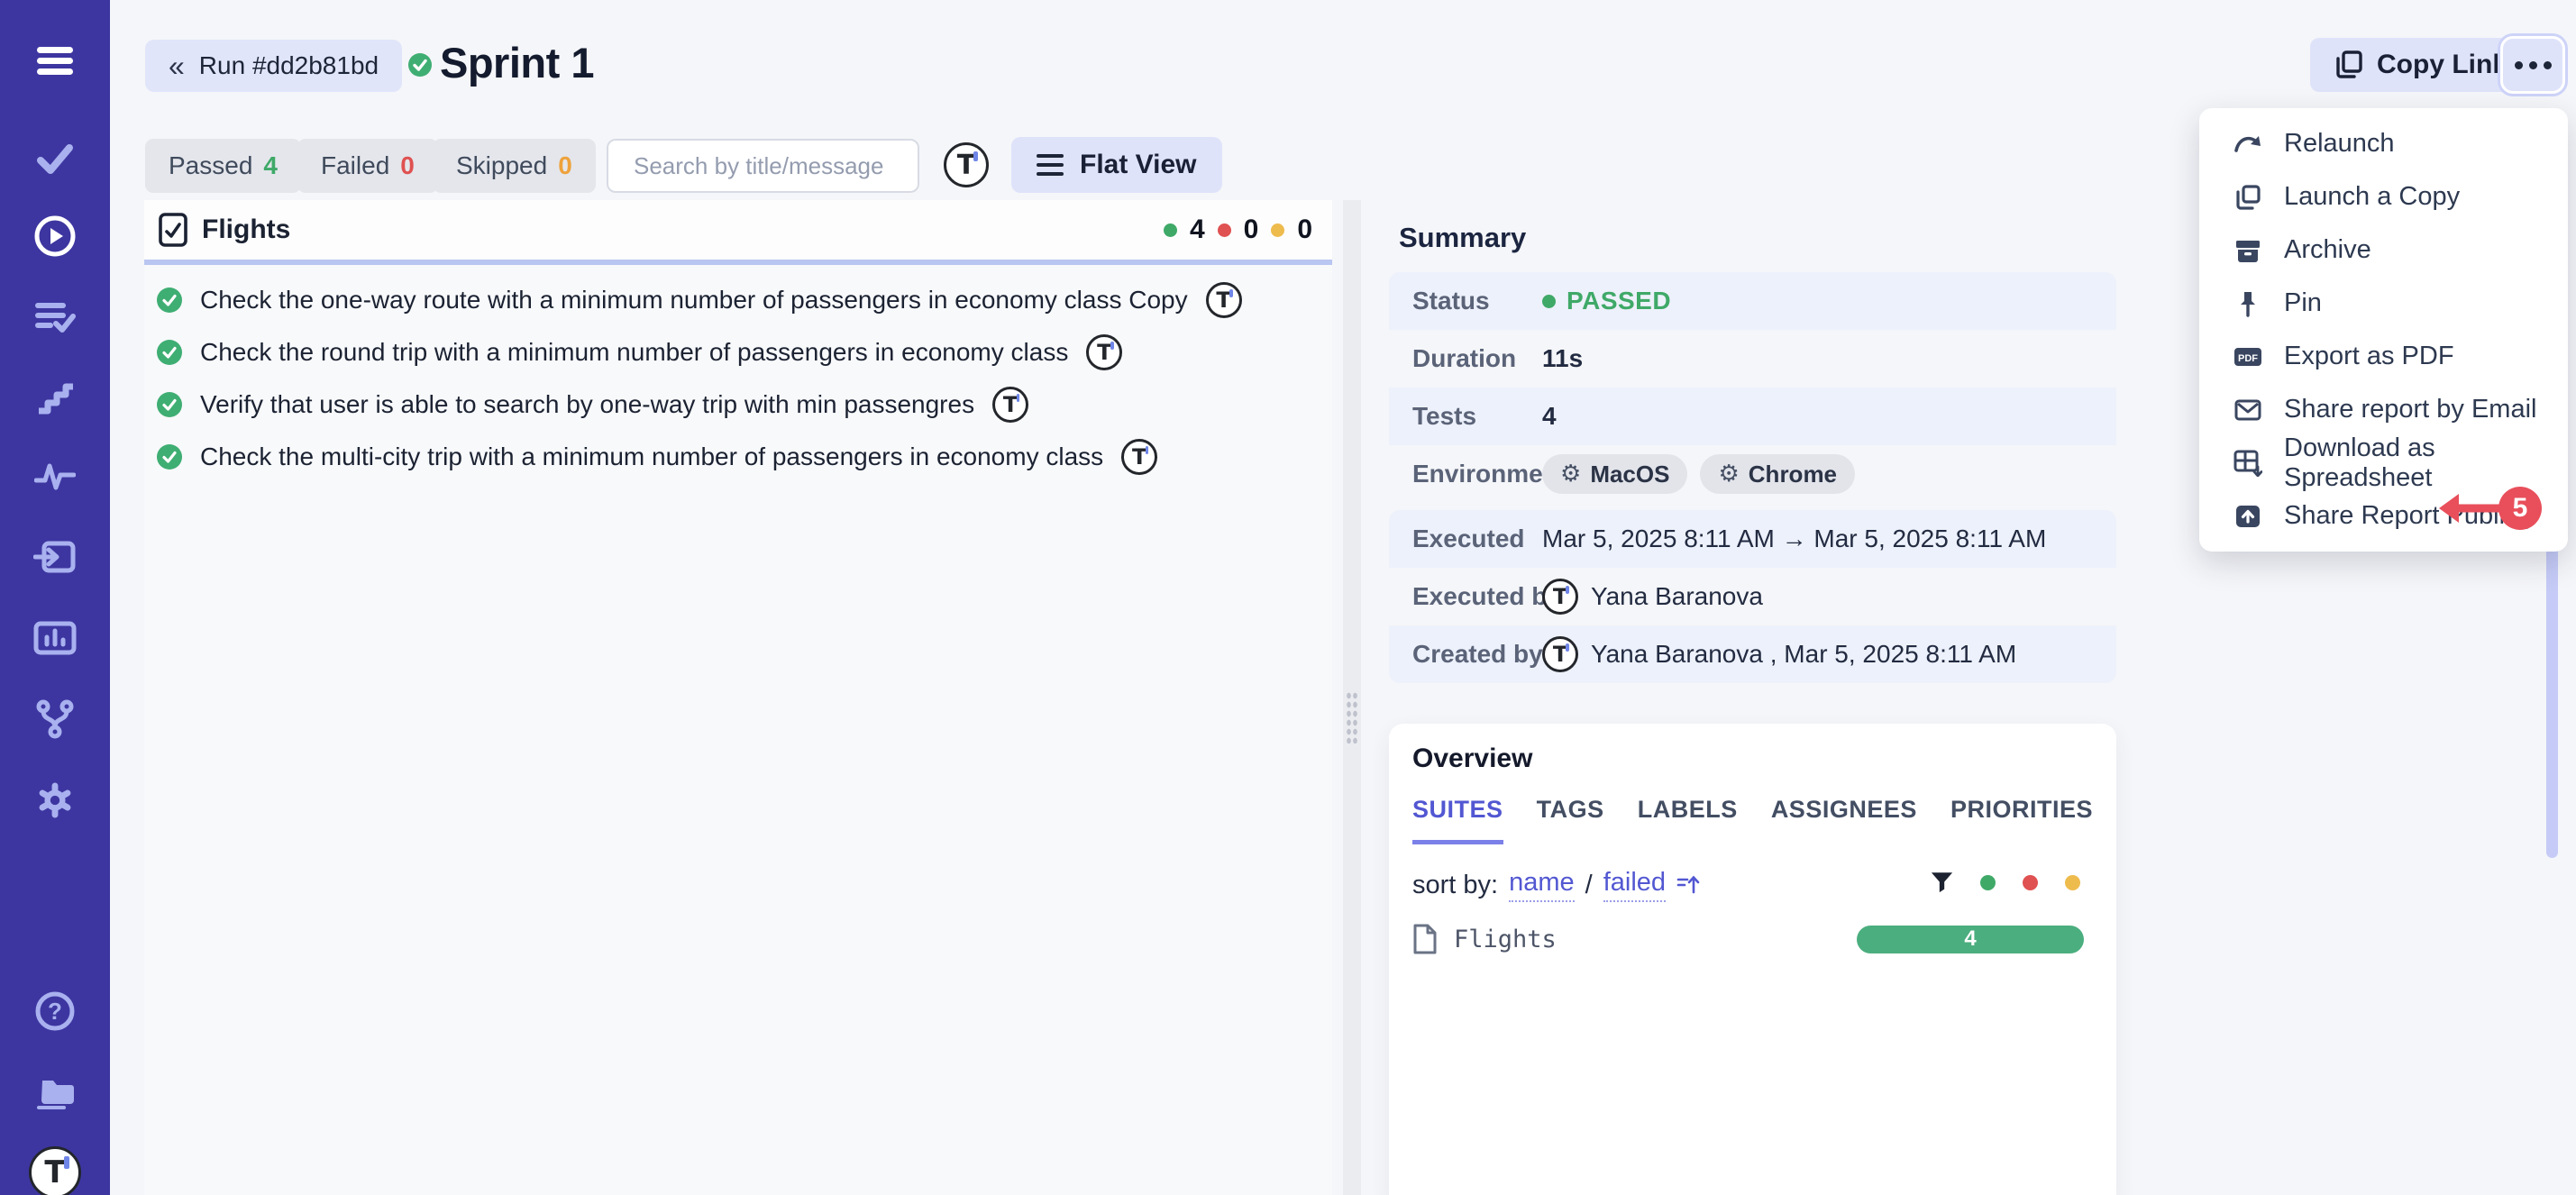 The height and width of the screenshot is (1195, 2576). What do you see at coordinates (1457, 820) in the screenshot?
I see `tab-suites: SUITES` at bounding box center [1457, 820].